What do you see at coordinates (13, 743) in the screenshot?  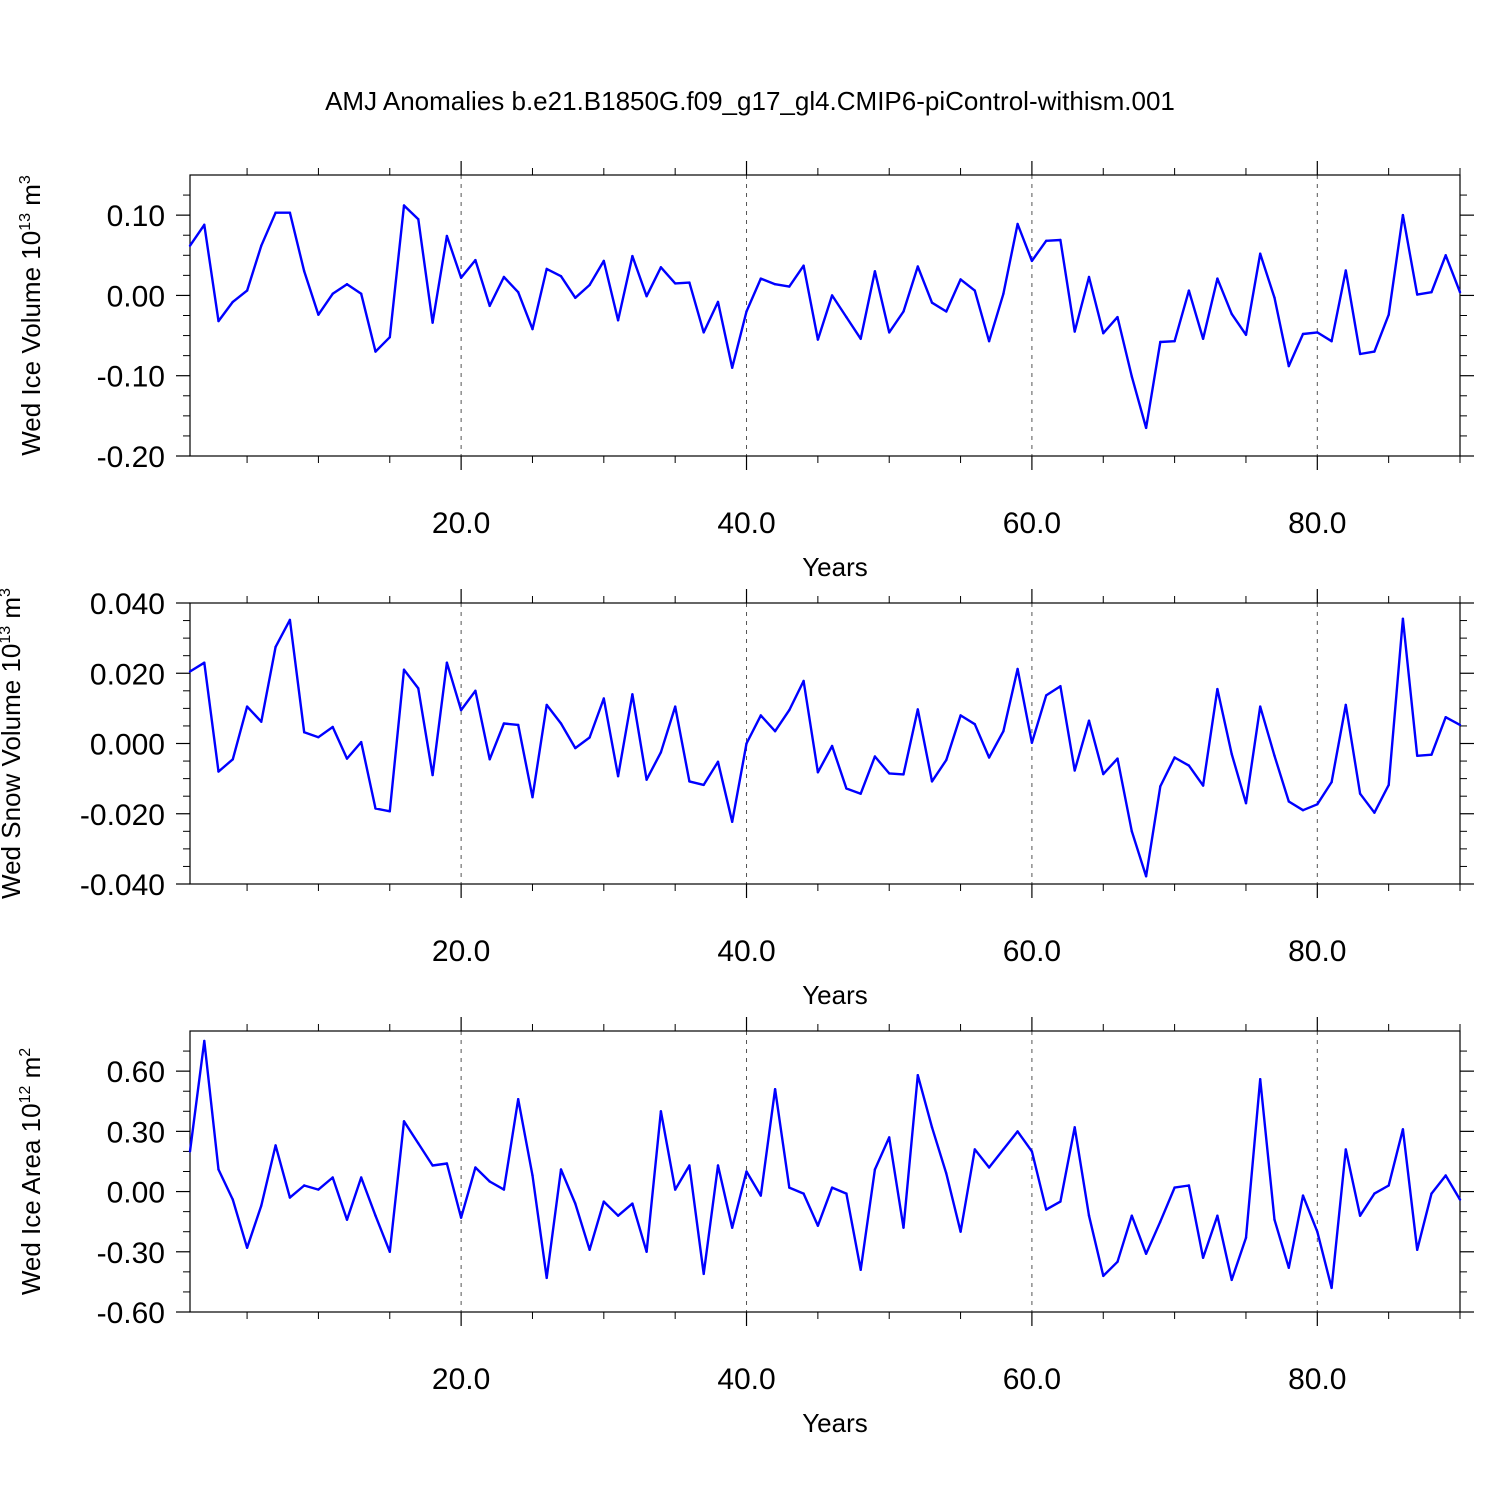 I see `y-axis-label: Wed Snow Volume 1013 m3` at bounding box center [13, 743].